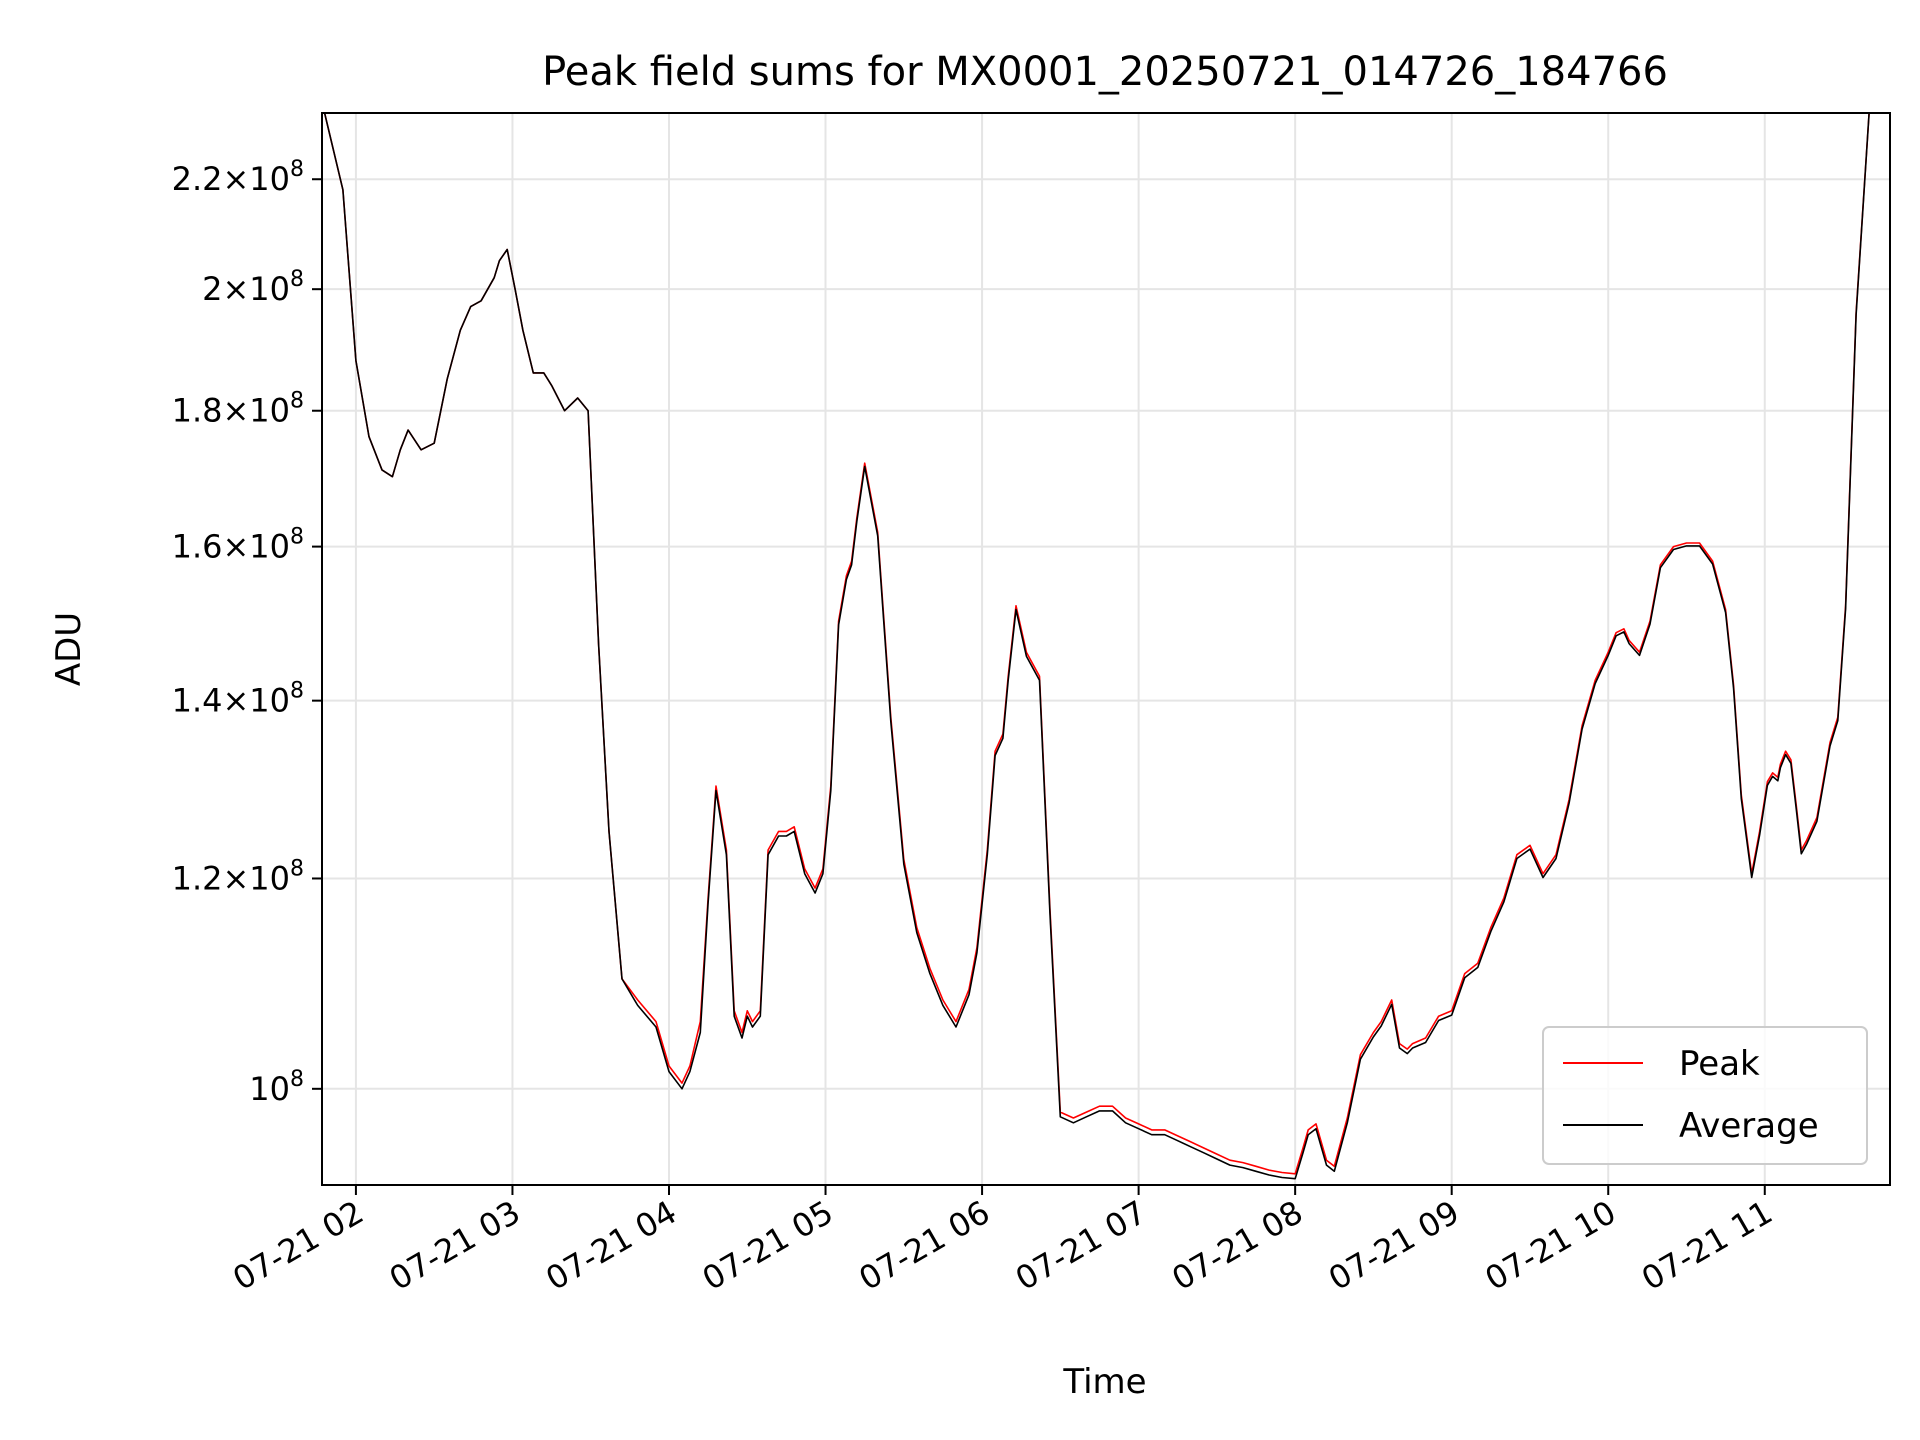 Image resolution: width=1920 pixels, height=1440 pixels. I want to click on y-tick-label: 1.4×108, so click(238, 699).